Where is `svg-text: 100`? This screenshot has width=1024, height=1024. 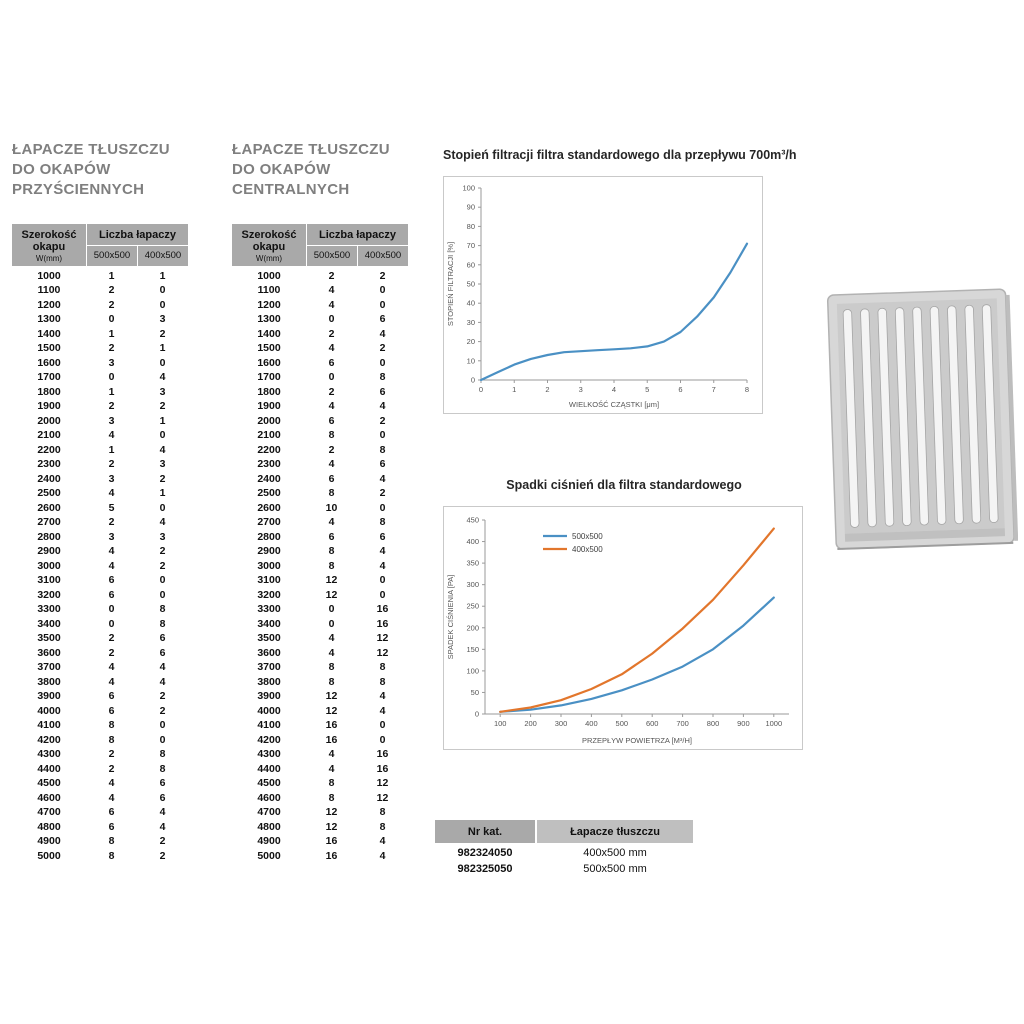 svg-text: 100 is located at coordinates (468, 188).